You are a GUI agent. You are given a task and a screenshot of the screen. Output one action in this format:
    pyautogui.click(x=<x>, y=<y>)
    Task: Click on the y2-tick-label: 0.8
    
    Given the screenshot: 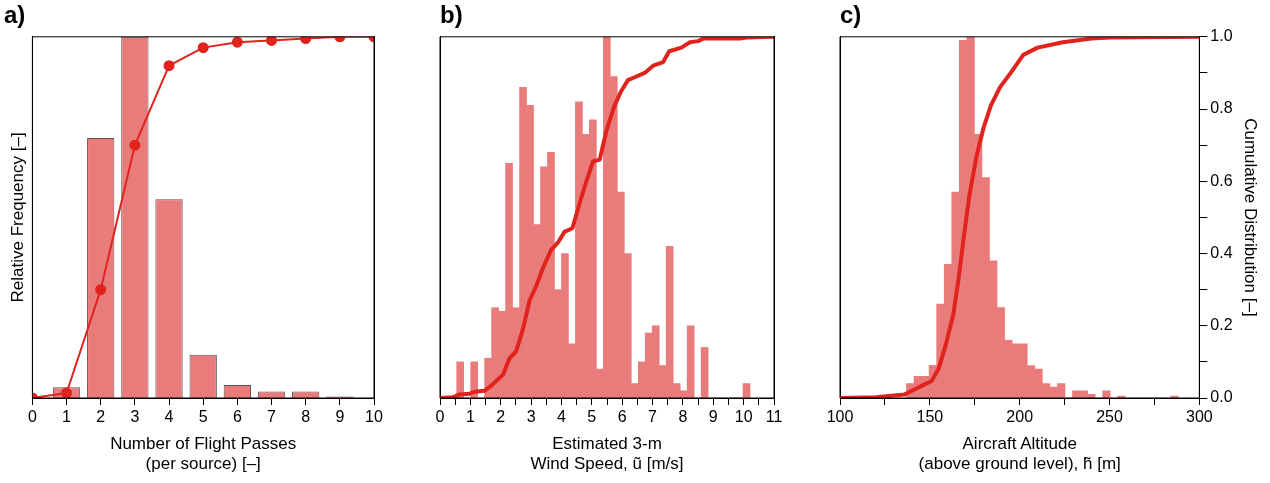 What is the action you would take?
    pyautogui.click(x=1221, y=108)
    